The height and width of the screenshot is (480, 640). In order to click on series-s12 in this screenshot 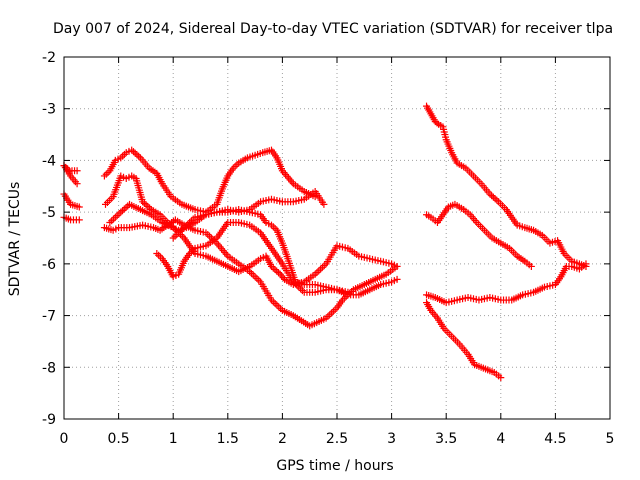, I will do `click(479, 235)`.